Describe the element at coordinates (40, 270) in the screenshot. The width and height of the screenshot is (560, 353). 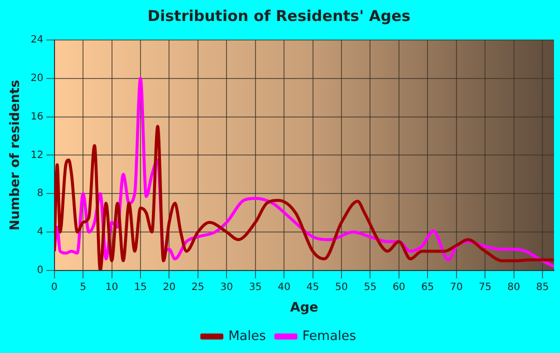
I see `y-tick-label: 0` at that location.